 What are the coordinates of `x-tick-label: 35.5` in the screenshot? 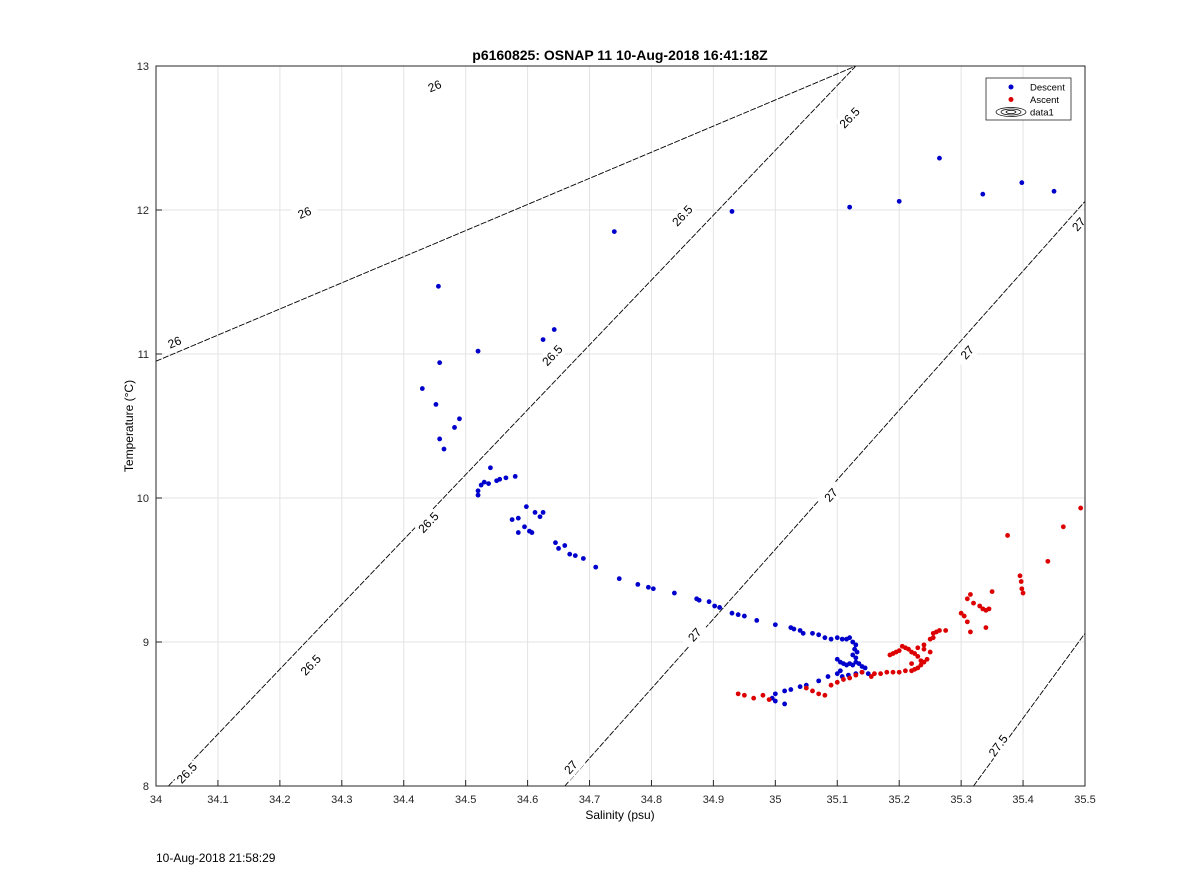 It's located at (1084, 800).